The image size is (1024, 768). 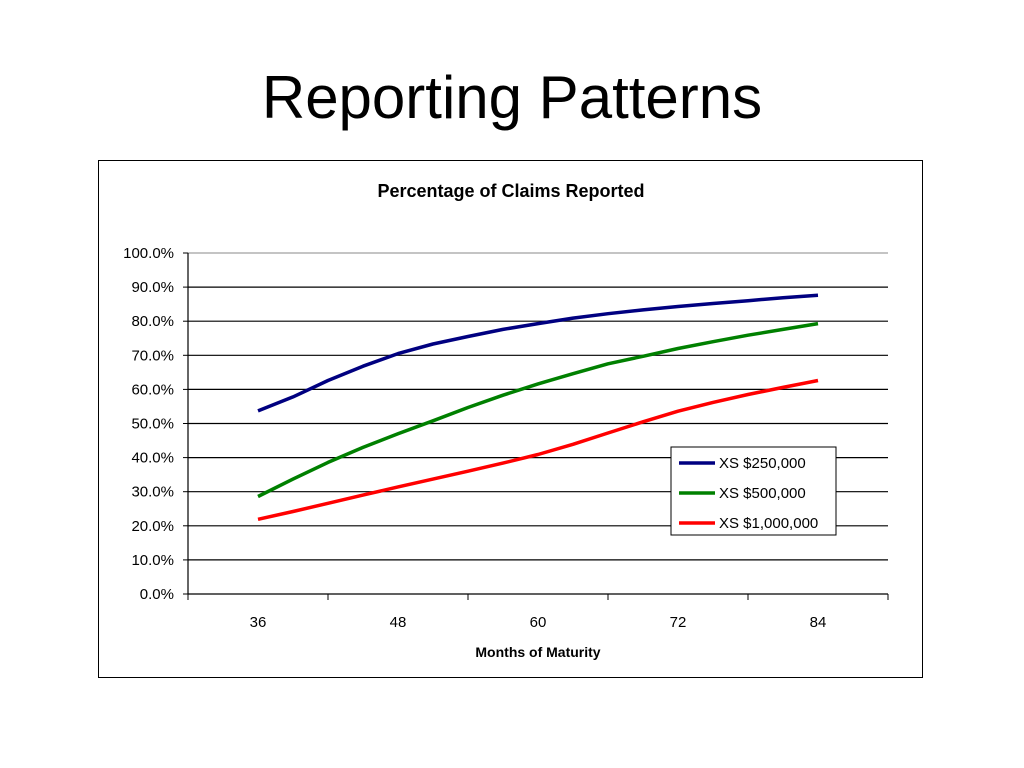 I want to click on legend-label-3: XS $1,000,000, so click(x=768, y=523).